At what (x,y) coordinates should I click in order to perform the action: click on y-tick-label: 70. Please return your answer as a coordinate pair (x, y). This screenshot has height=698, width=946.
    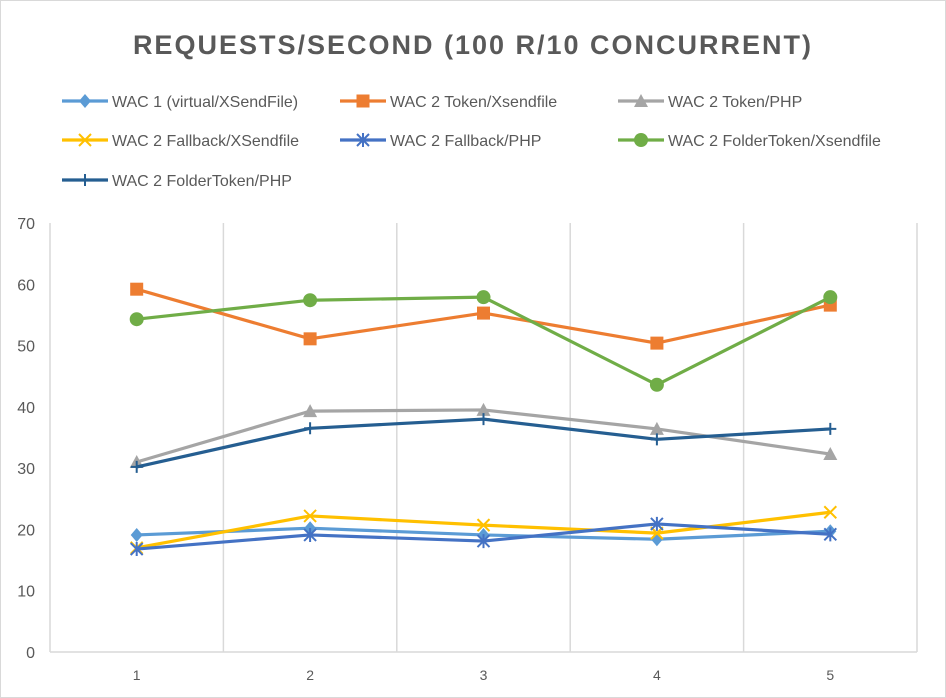
    Looking at the image, I should click on (26, 224).